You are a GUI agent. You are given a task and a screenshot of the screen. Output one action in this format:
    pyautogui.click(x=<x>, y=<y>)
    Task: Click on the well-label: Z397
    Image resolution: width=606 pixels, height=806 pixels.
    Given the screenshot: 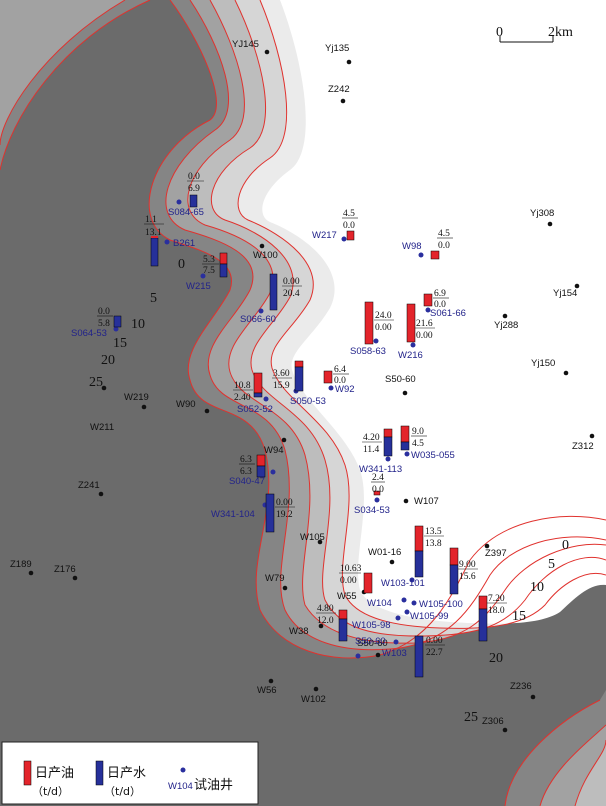 What is the action you would take?
    pyautogui.click(x=496, y=553)
    